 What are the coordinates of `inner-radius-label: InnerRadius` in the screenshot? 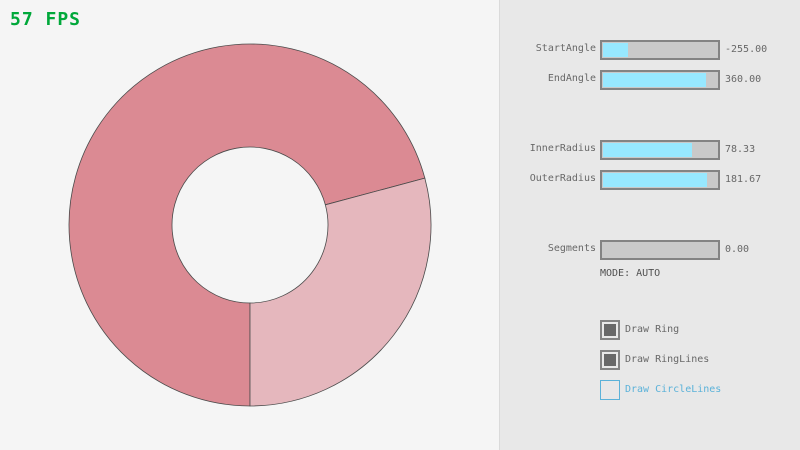 It's located at (562, 148).